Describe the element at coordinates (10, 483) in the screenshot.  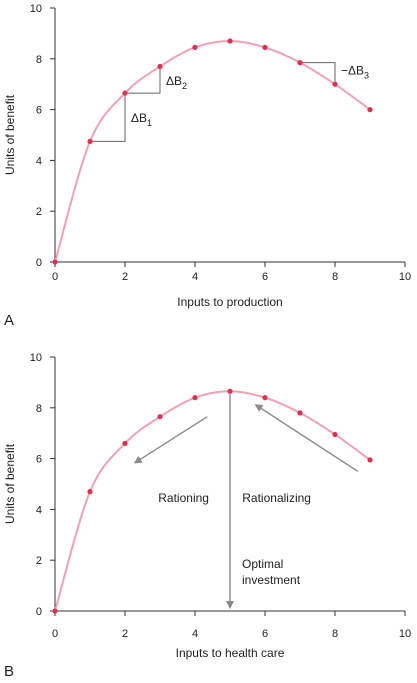
I see `panel-b-y-axis-title: Units of benefit` at that location.